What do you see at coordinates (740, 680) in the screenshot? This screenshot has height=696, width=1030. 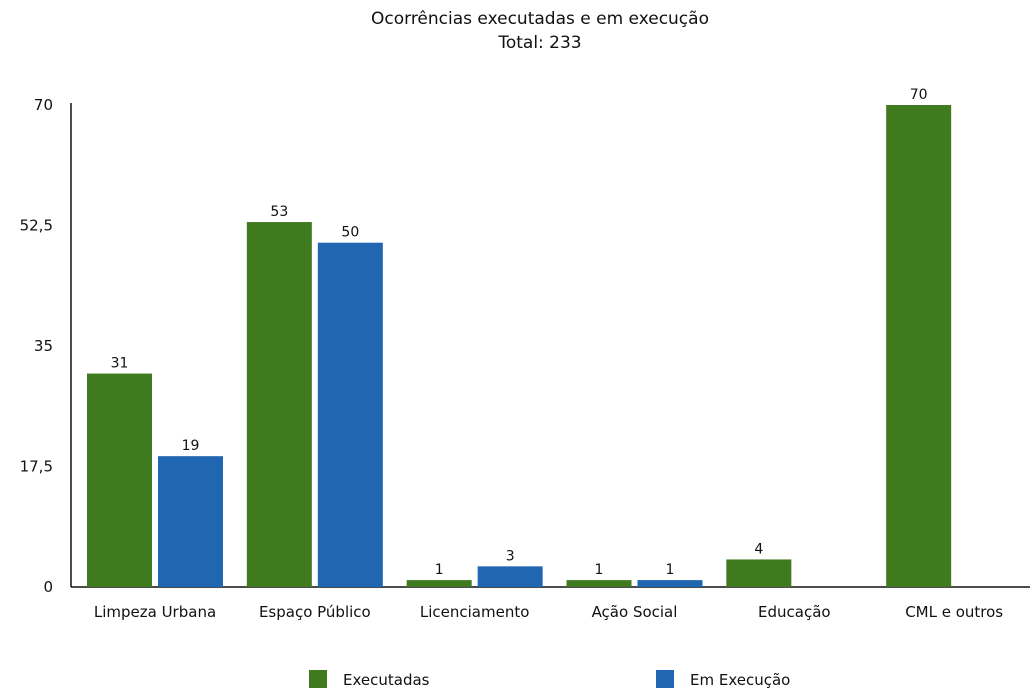 I see `legend-label: Em Execução` at bounding box center [740, 680].